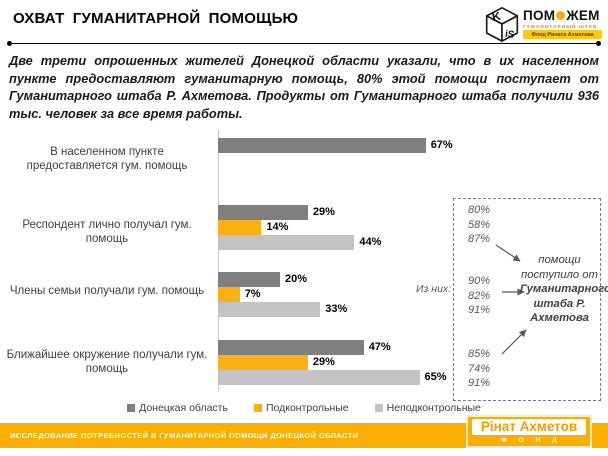 The image size is (608, 456). Describe the element at coordinates (508, 253) in the screenshot. I see `arrow-down-right-icon` at that location.